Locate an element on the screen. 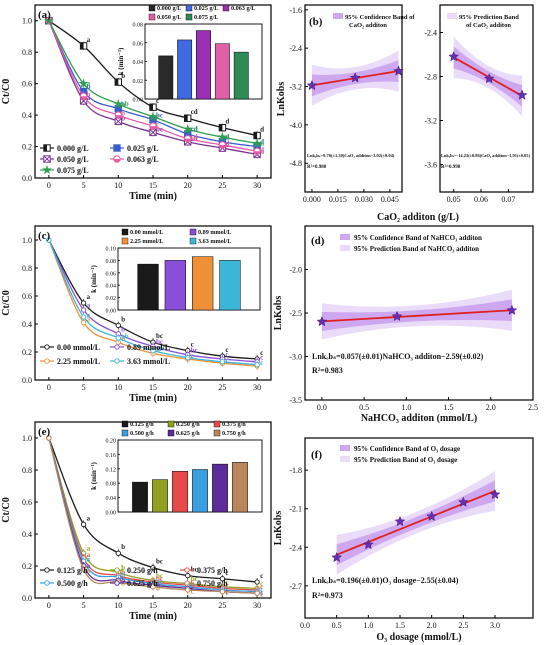 The image size is (550, 645). significance-letter: bc is located at coordinates (159, 129).